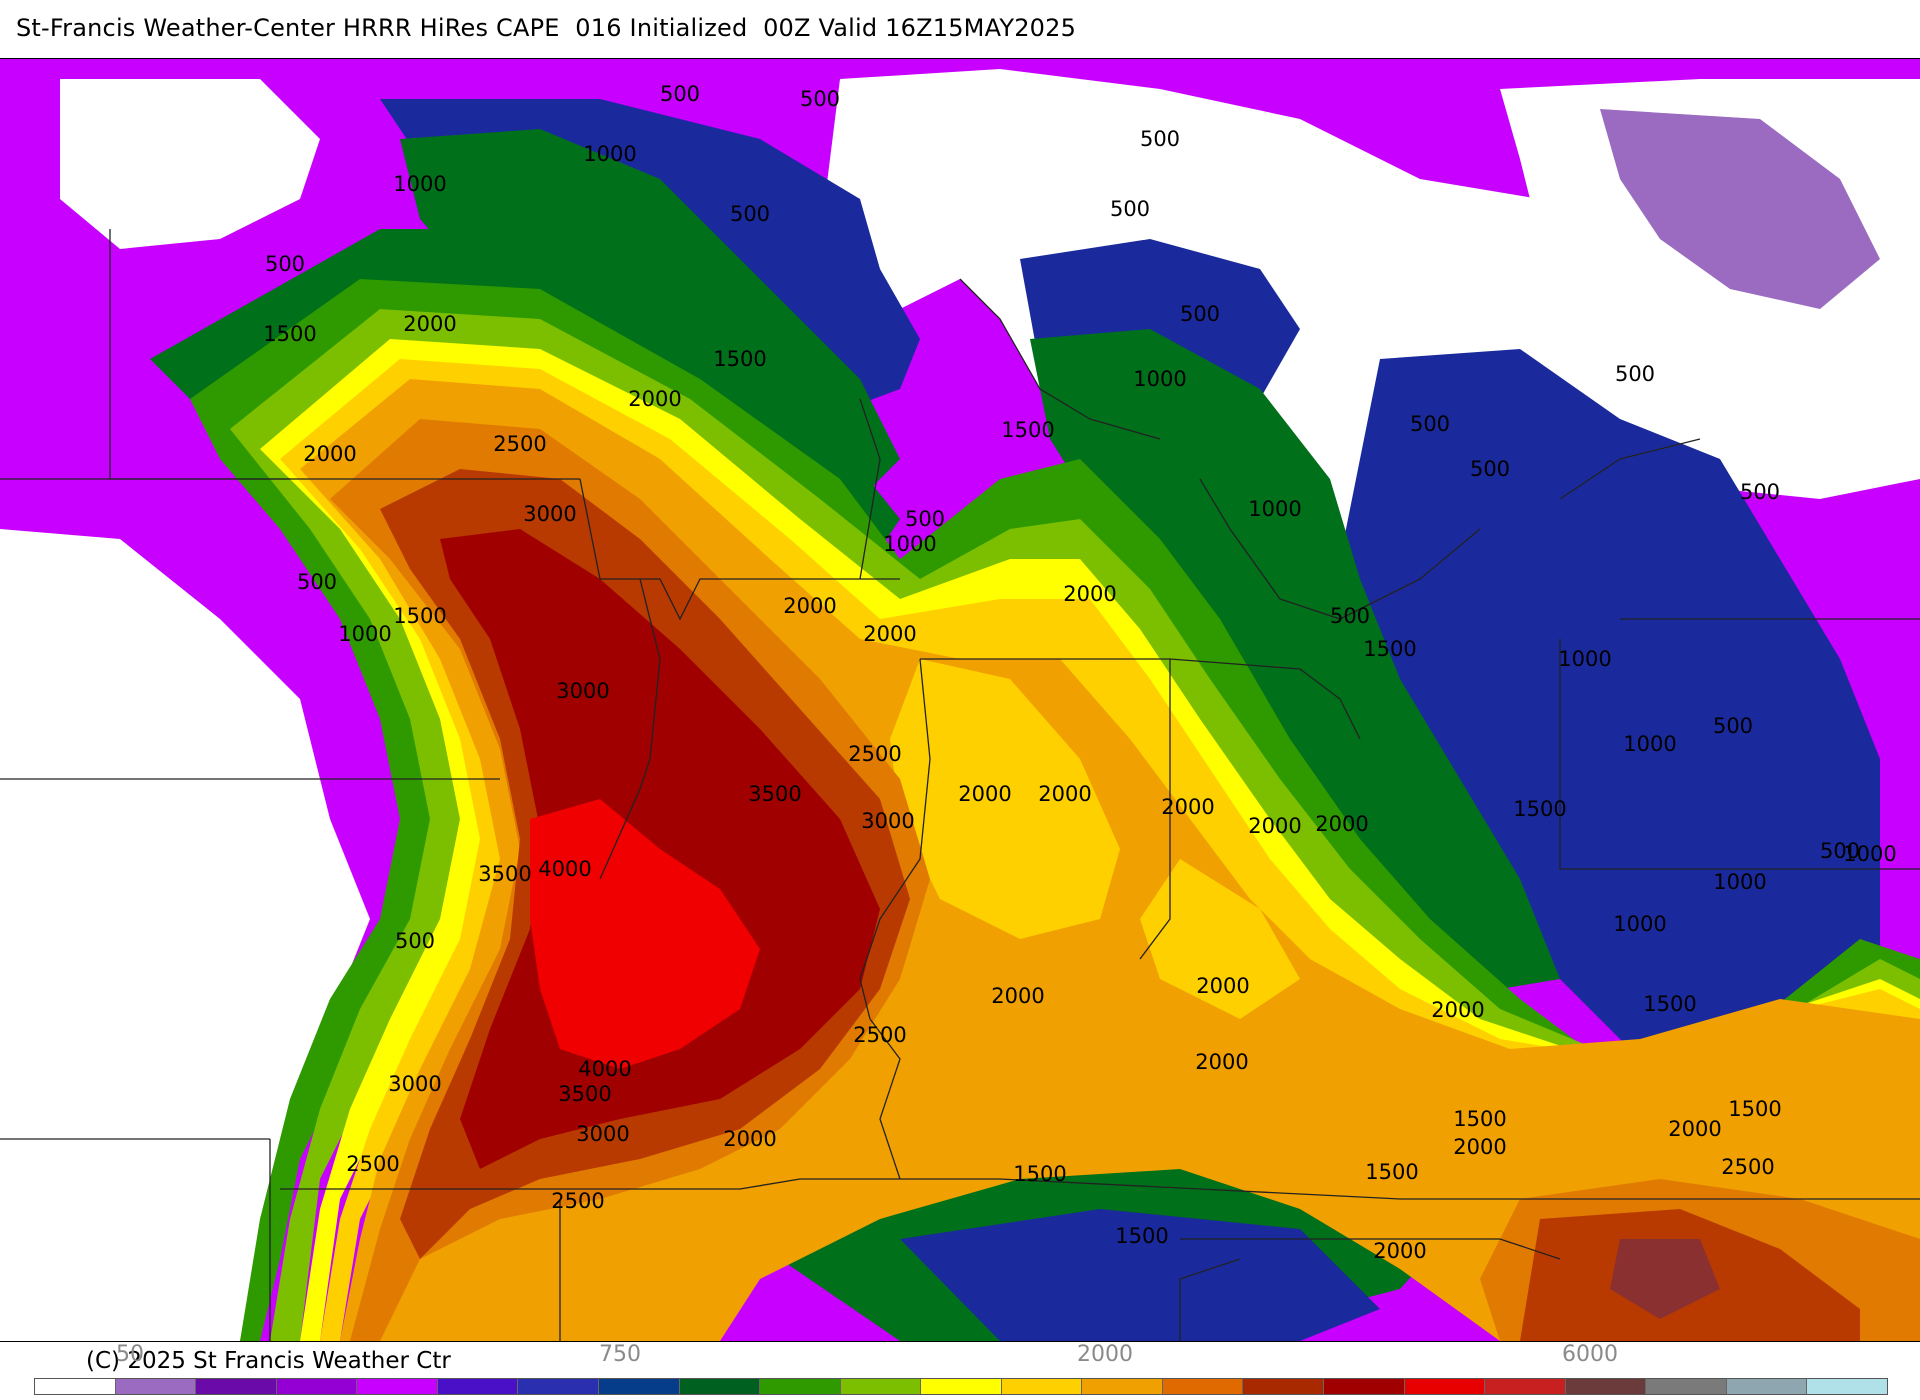  Describe the element at coordinates (645, 934) in the screenshot. I see `band-red` at that location.